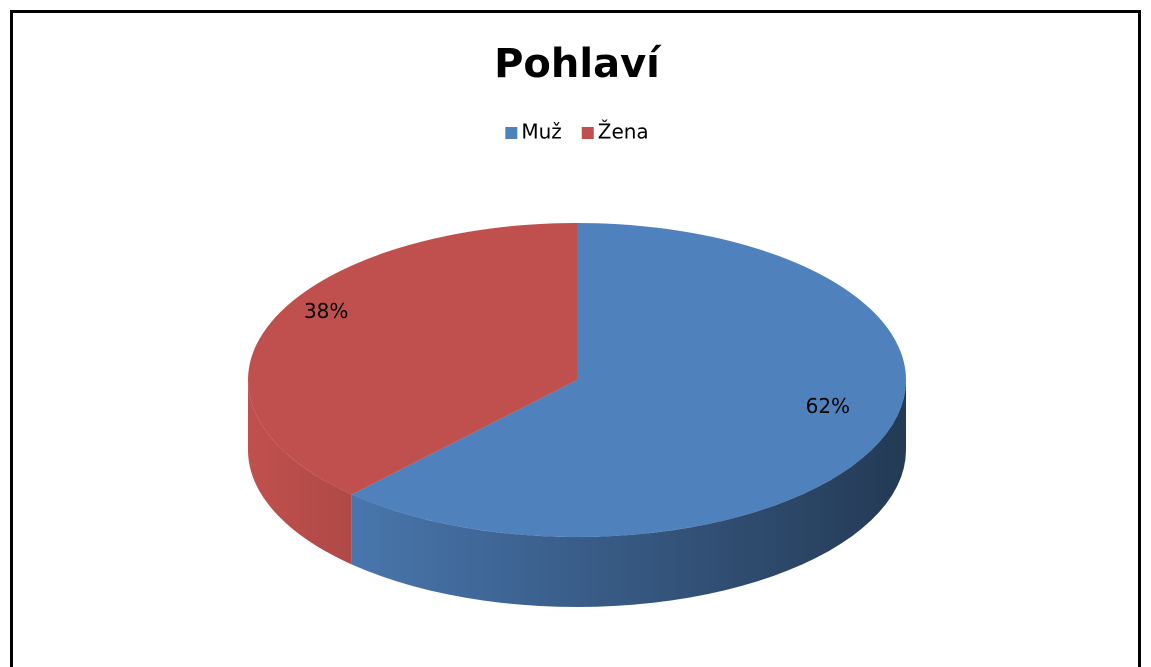 The width and height of the screenshot is (1151, 667). I want to click on slice-side, so click(300, 472).